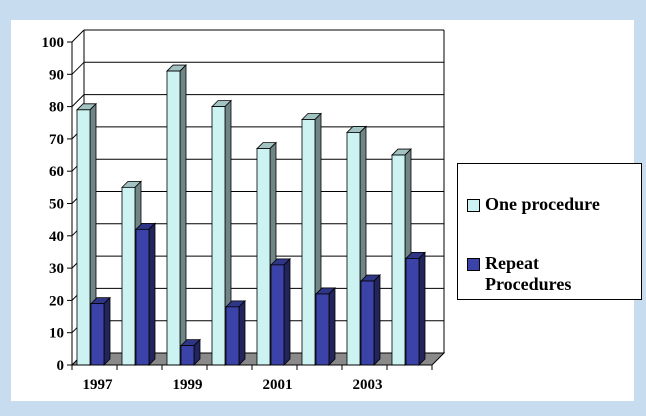 The height and width of the screenshot is (416, 646). Describe the element at coordinates (473, 205) in the screenshot. I see `legend-swatch-one-procedure` at that location.